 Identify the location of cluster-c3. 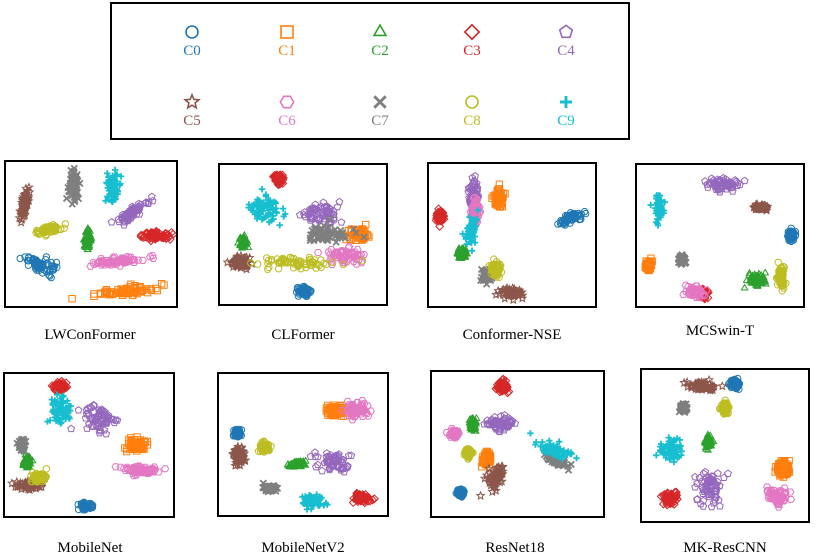
(59, 386).